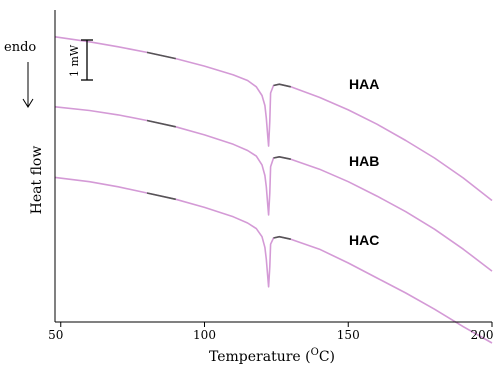 The height and width of the screenshot is (367, 499). Describe the element at coordinates (55, 335) in the screenshot. I see `x-tick-label-50: 50` at that location.